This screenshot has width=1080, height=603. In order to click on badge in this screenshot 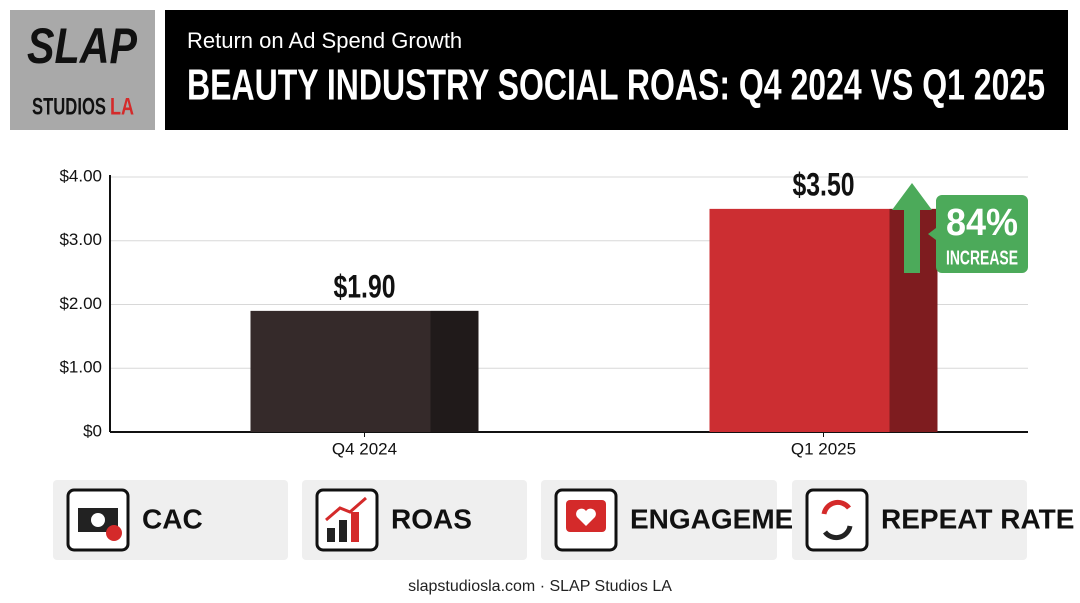, I will do `click(978, 234)`.